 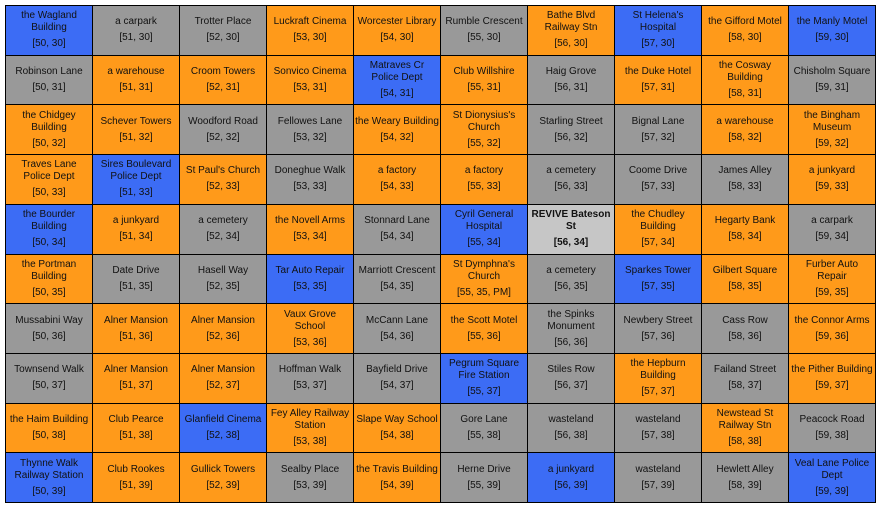 I want to click on map-cell: Alner Mansion [52, 36], so click(x=223, y=328).